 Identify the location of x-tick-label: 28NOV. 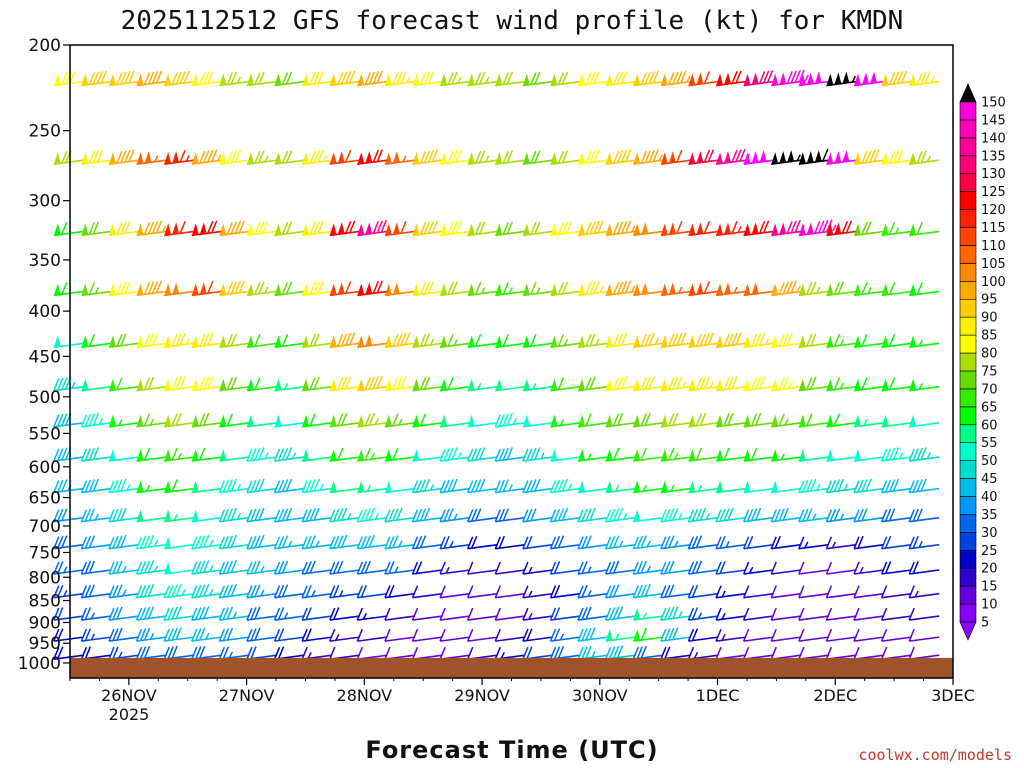
(365, 695).